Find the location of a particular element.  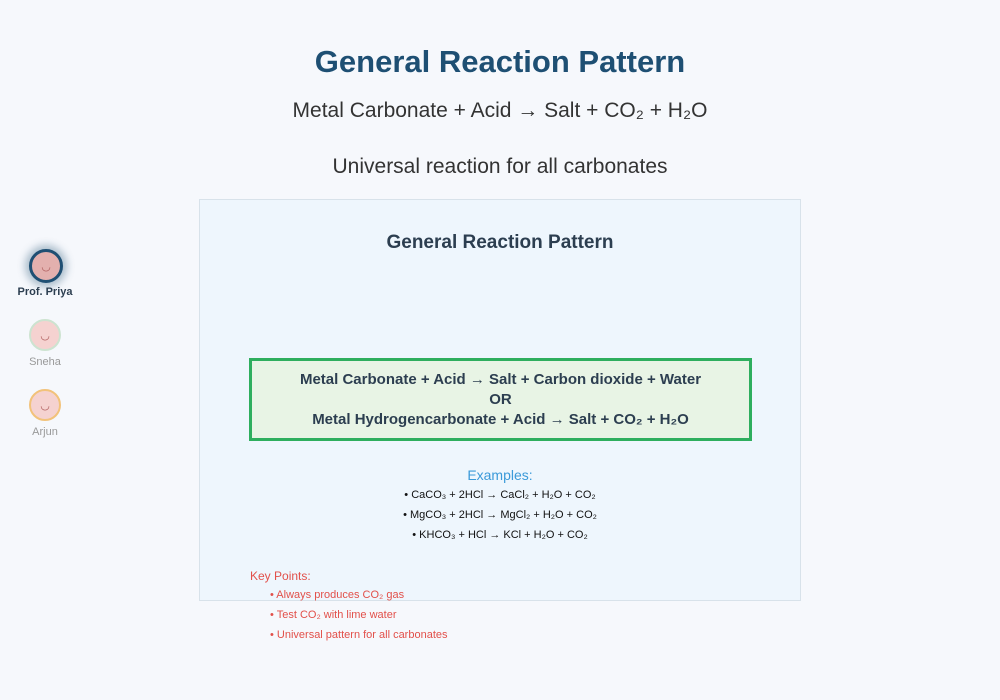

key-point: • Test CO₂ with lime water is located at coordinates (333, 615).